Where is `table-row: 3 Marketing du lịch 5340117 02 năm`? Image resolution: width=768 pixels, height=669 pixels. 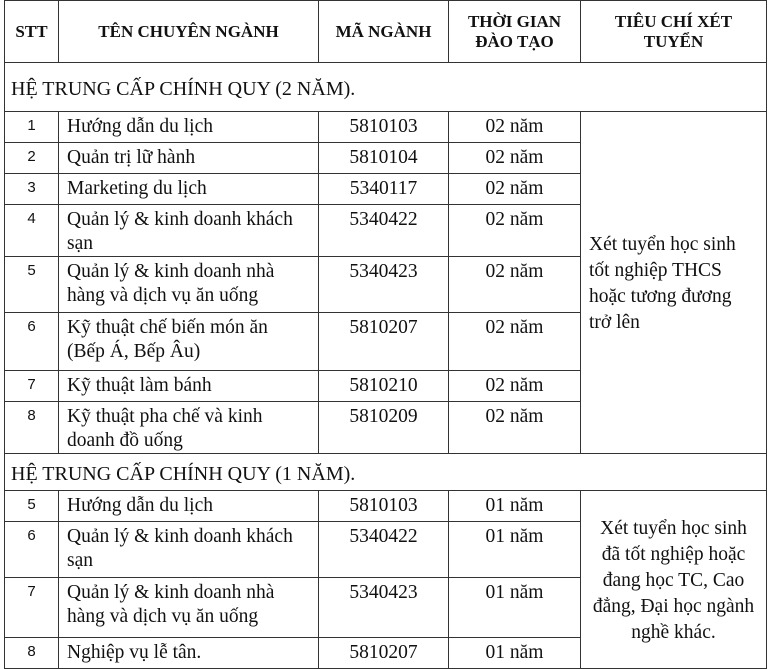 table-row: 3 Marketing du lịch 5340117 02 năm is located at coordinates (385, 189).